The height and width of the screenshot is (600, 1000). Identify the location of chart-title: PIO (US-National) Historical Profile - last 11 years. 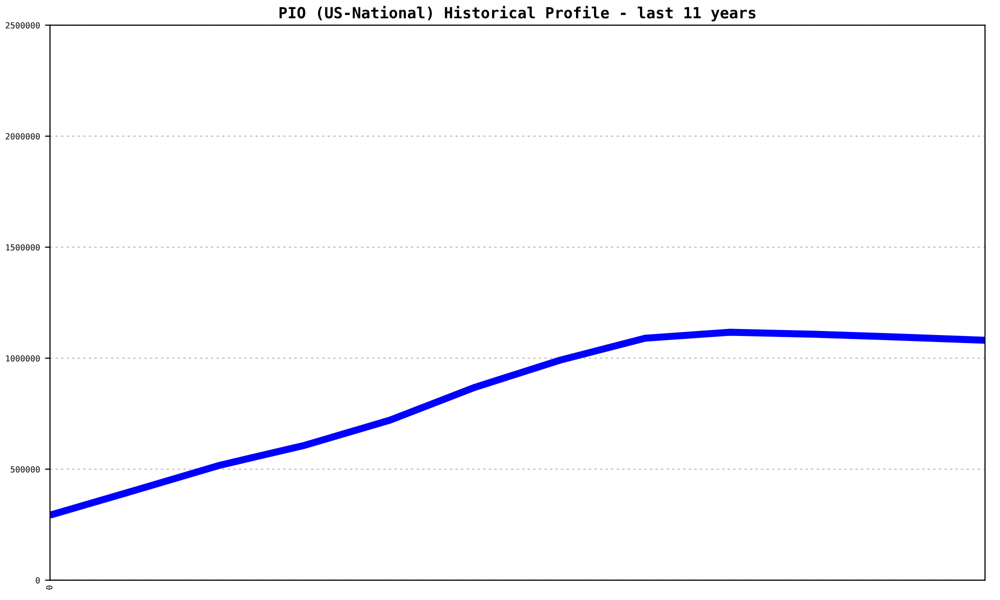
(518, 14).